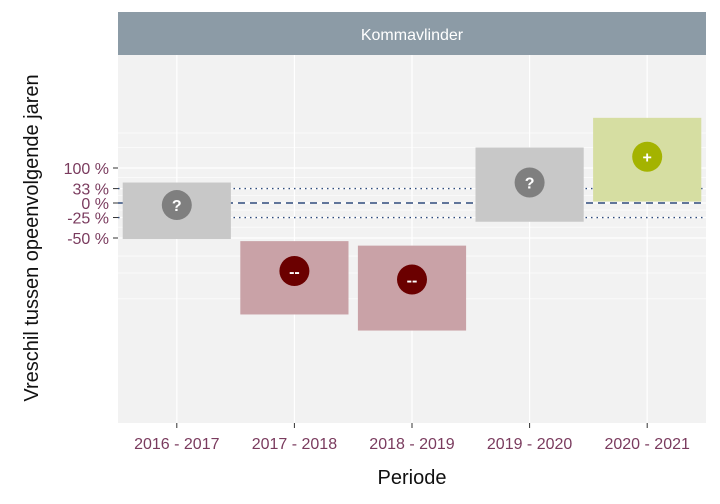 The height and width of the screenshot is (504, 720). I want to click on strip-background, so click(412, 33).